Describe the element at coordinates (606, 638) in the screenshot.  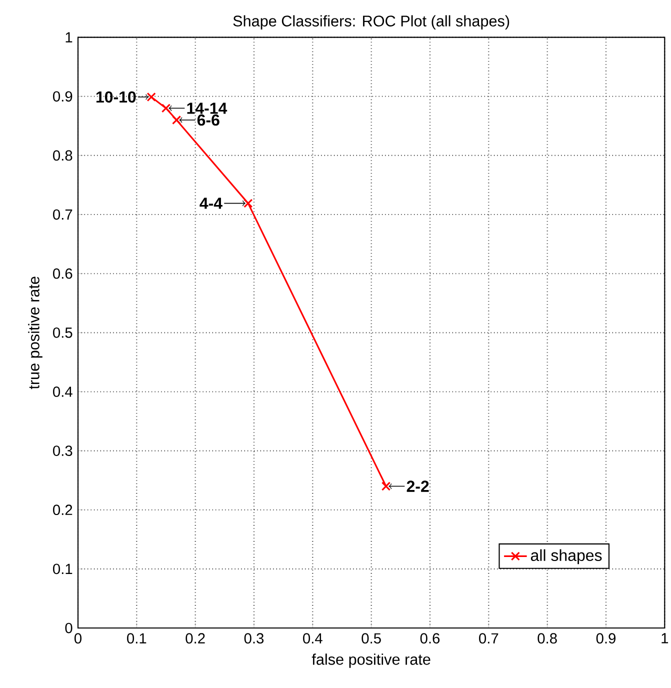
I see `x-tick-label: 0.9` at that location.